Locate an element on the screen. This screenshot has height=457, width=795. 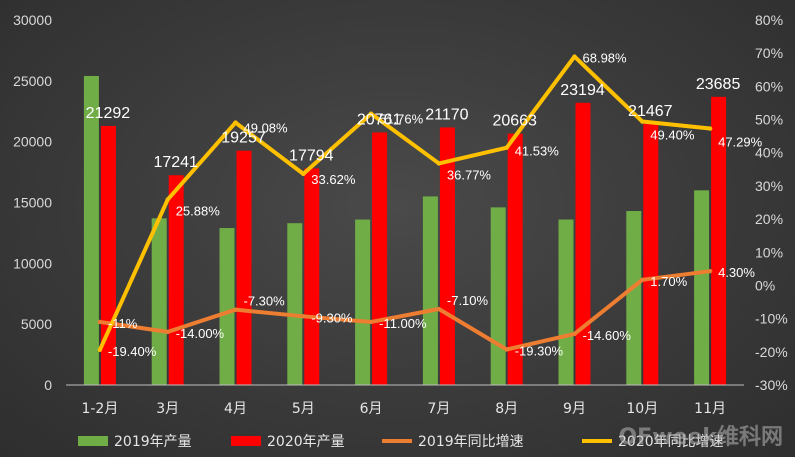
bar-2020-value-label: 21292 is located at coordinates (108, 113).